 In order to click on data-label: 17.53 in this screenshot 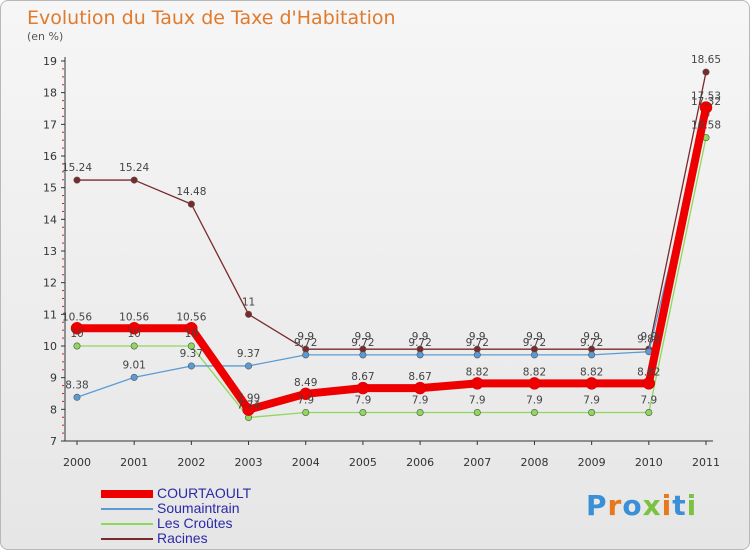, I will do `click(706, 97)`.